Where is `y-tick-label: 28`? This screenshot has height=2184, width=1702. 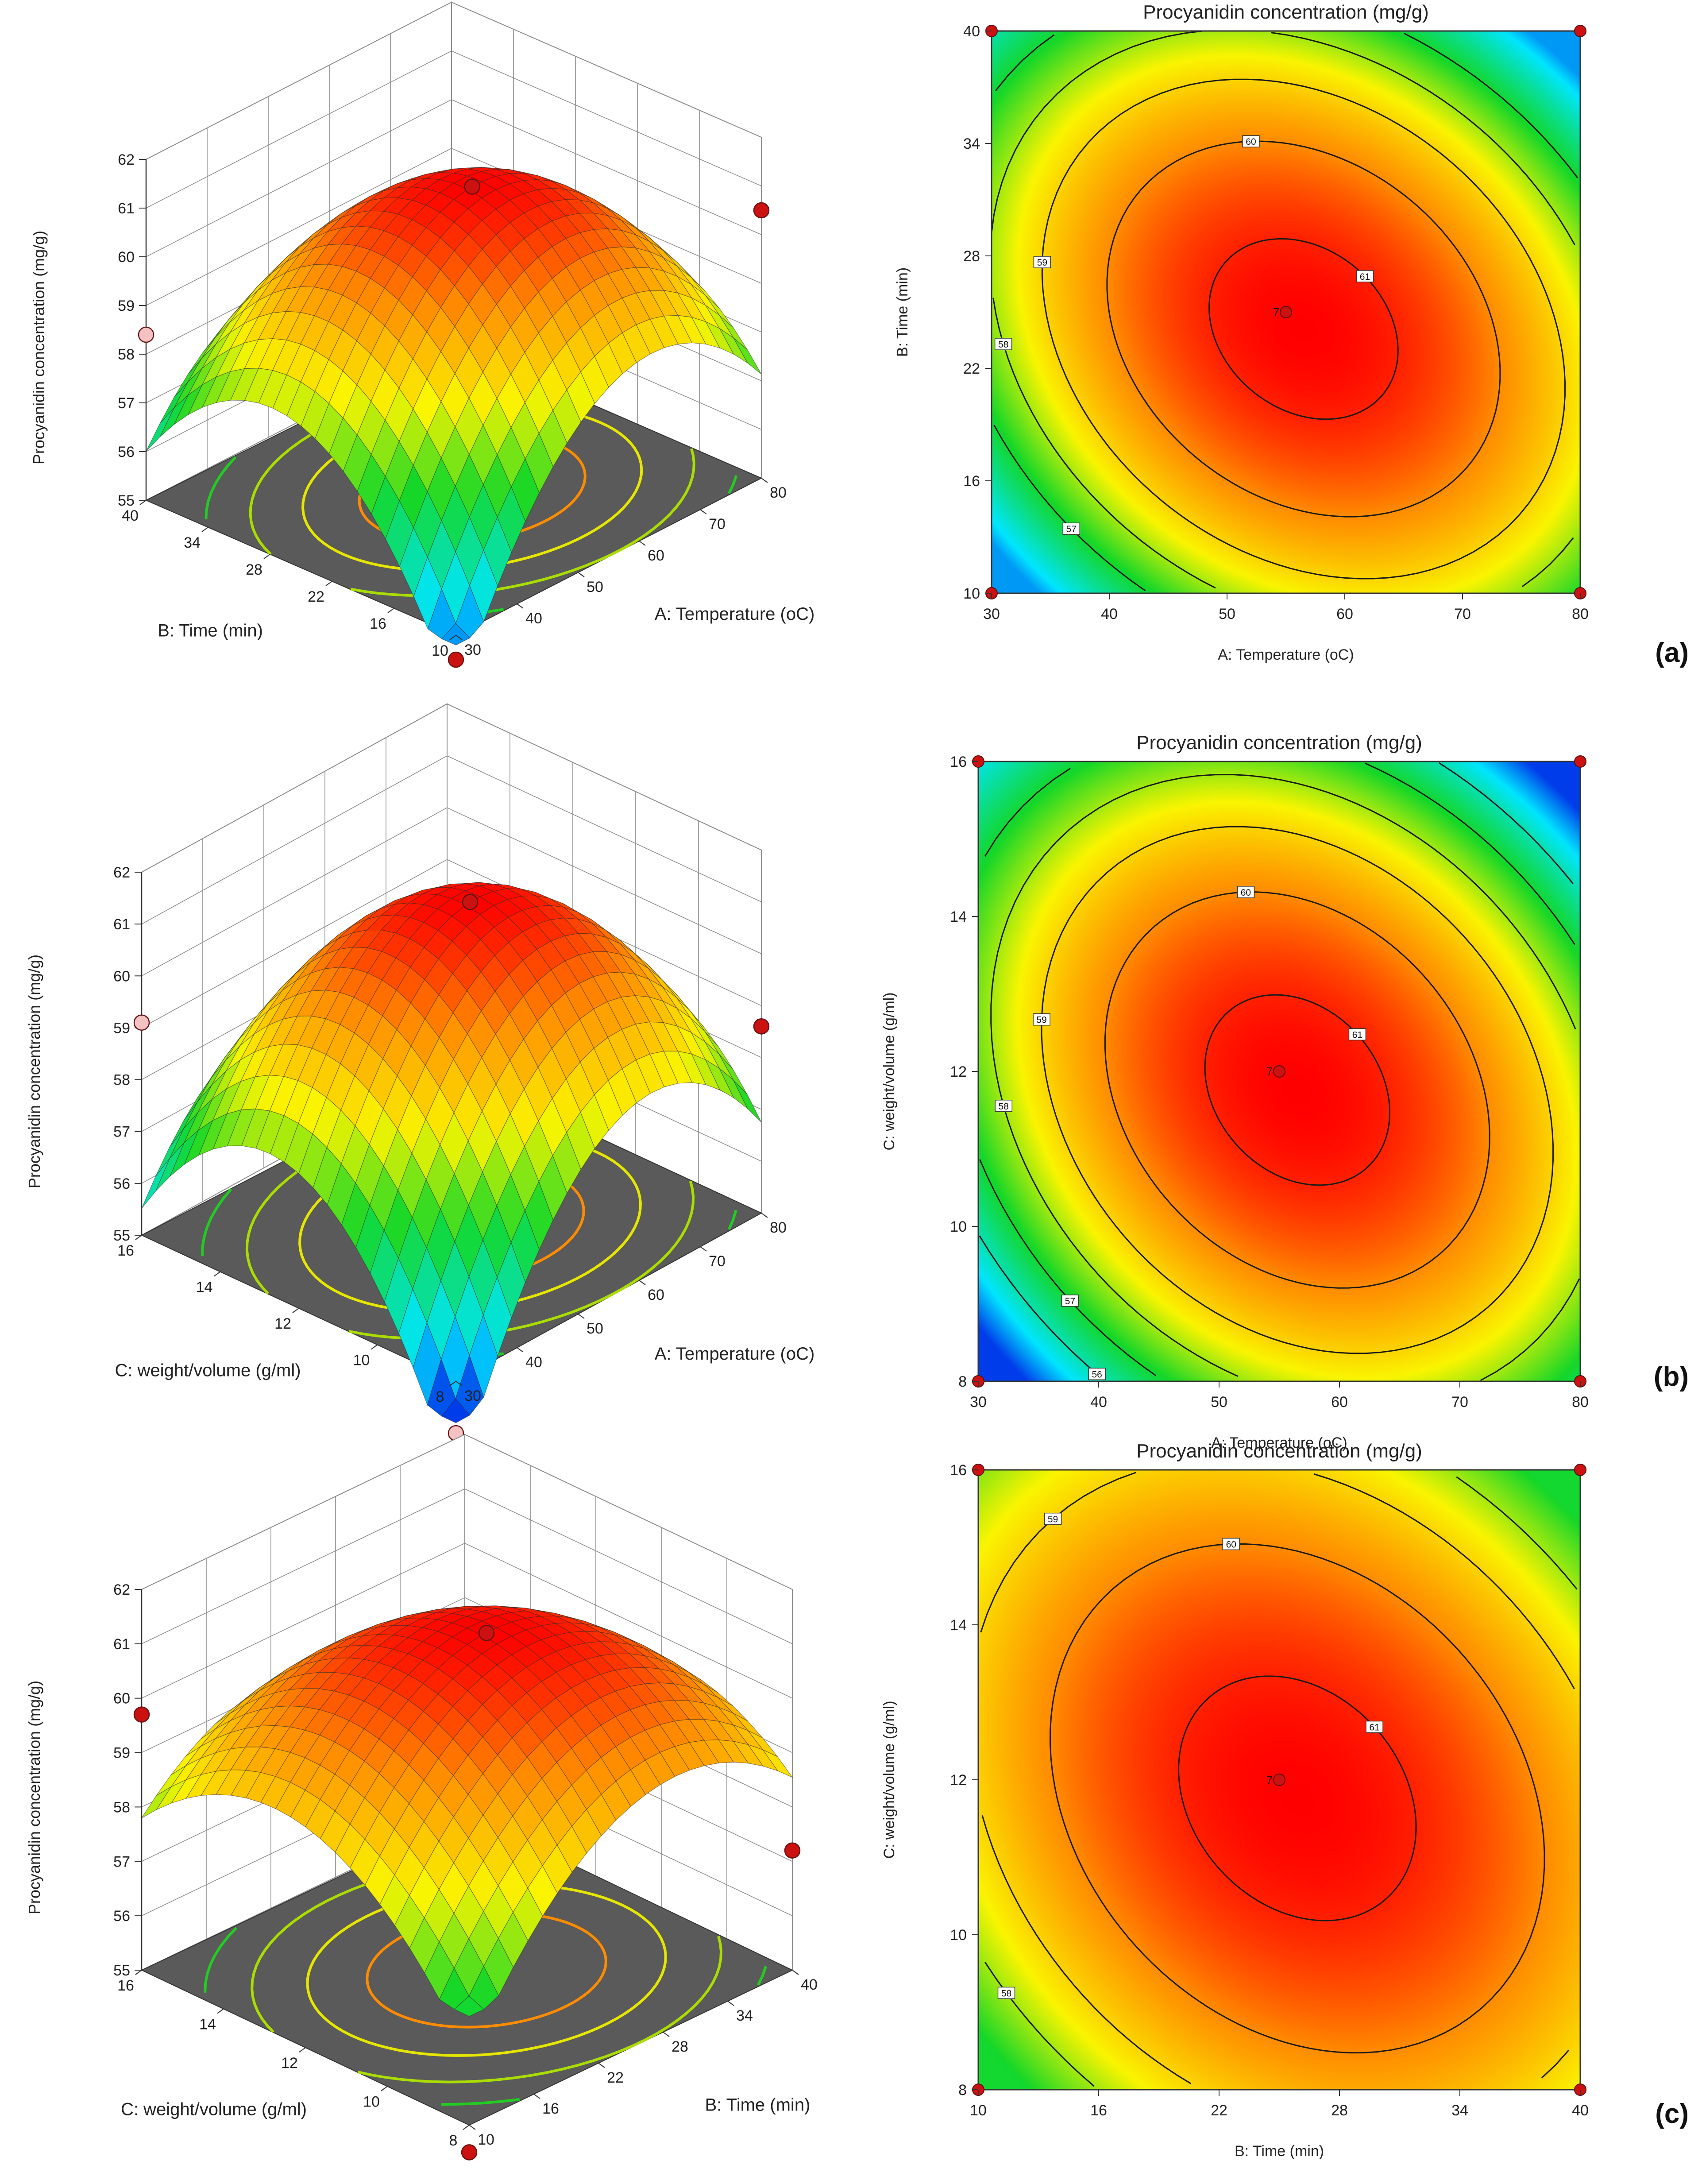
y-tick-label: 28 is located at coordinates (254, 569).